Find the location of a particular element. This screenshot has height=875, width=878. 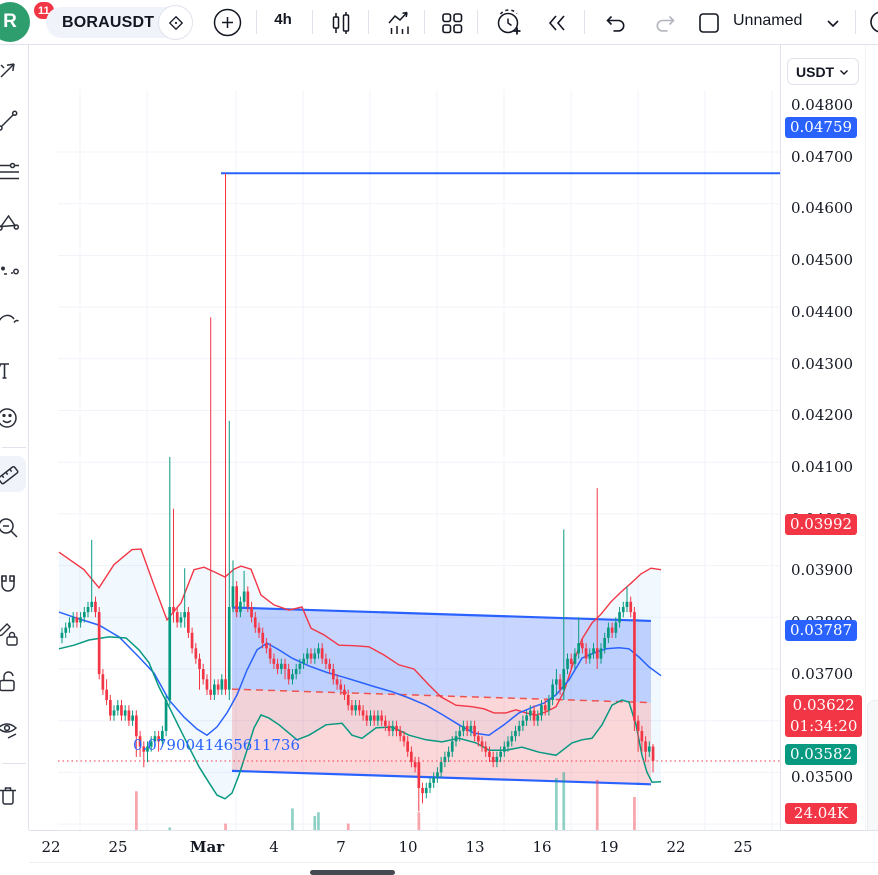

time-axis-label: 13 is located at coordinates (475, 847).